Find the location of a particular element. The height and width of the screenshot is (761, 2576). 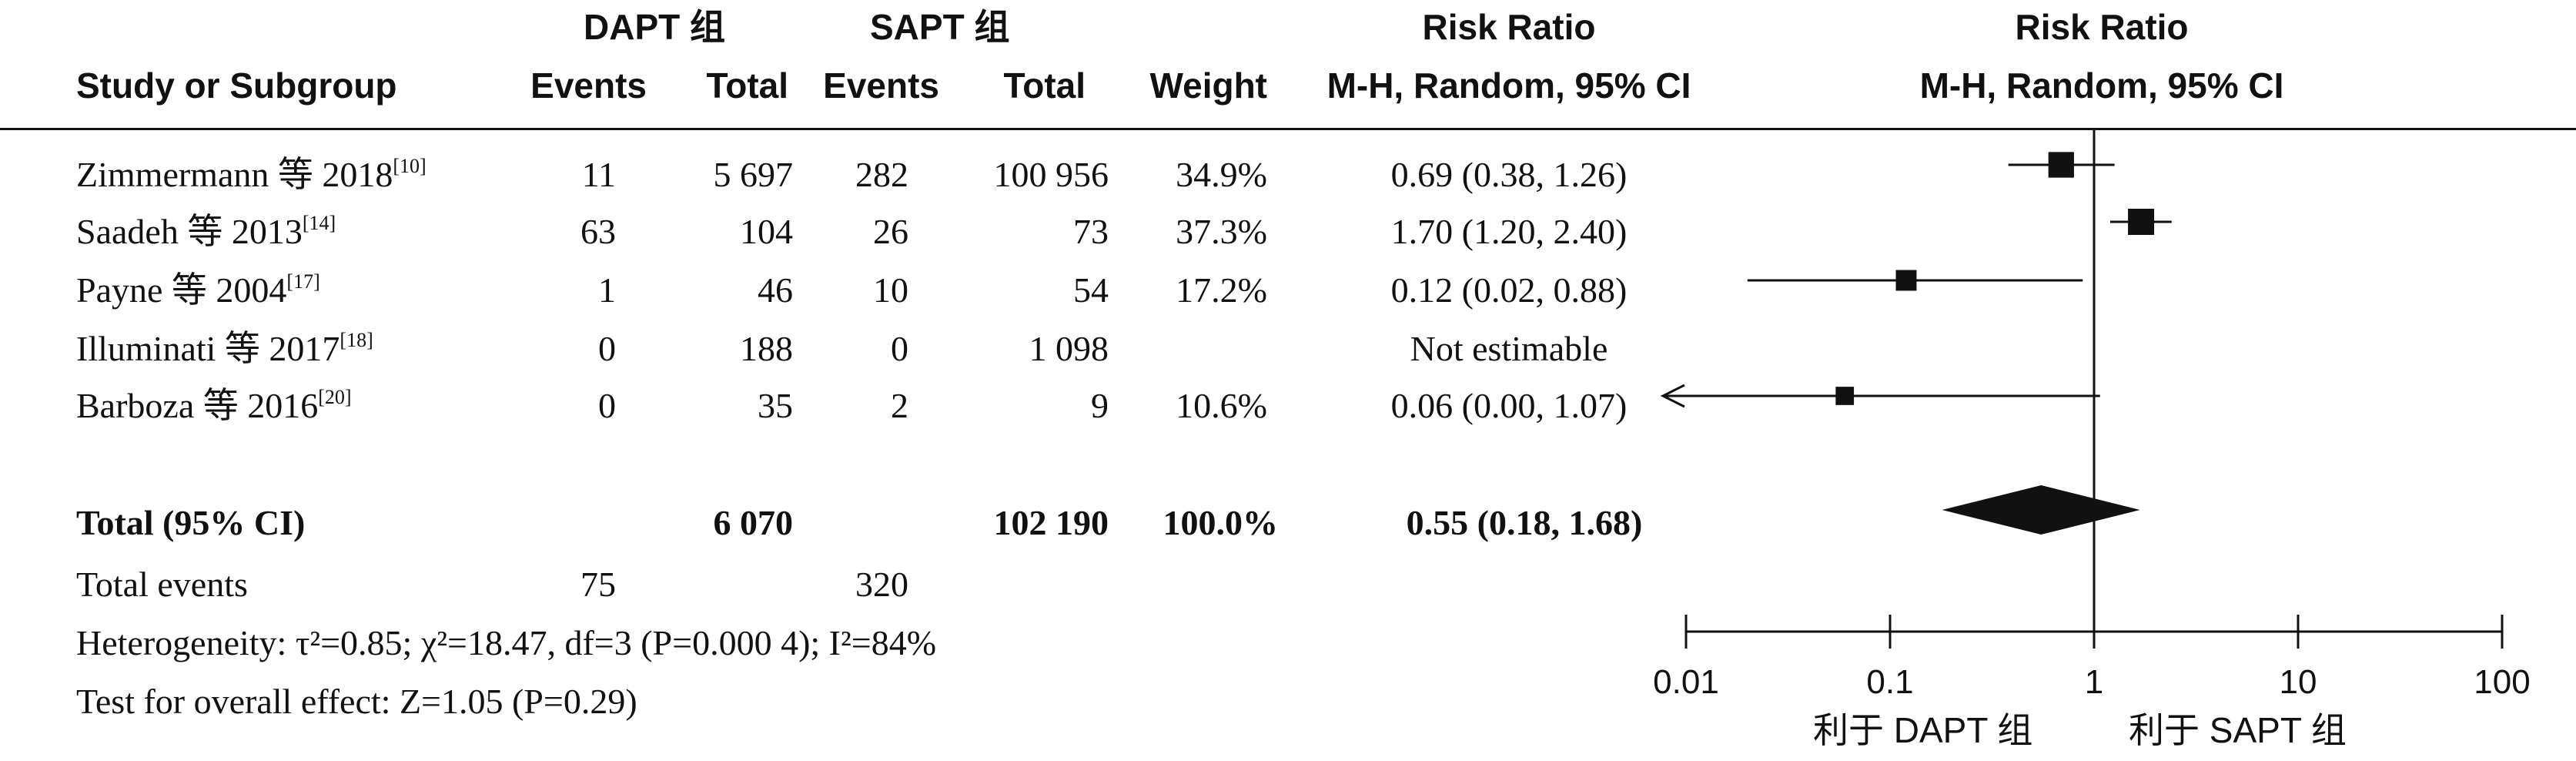

rr-title: Risk Ratio is located at coordinates (1509, 27).